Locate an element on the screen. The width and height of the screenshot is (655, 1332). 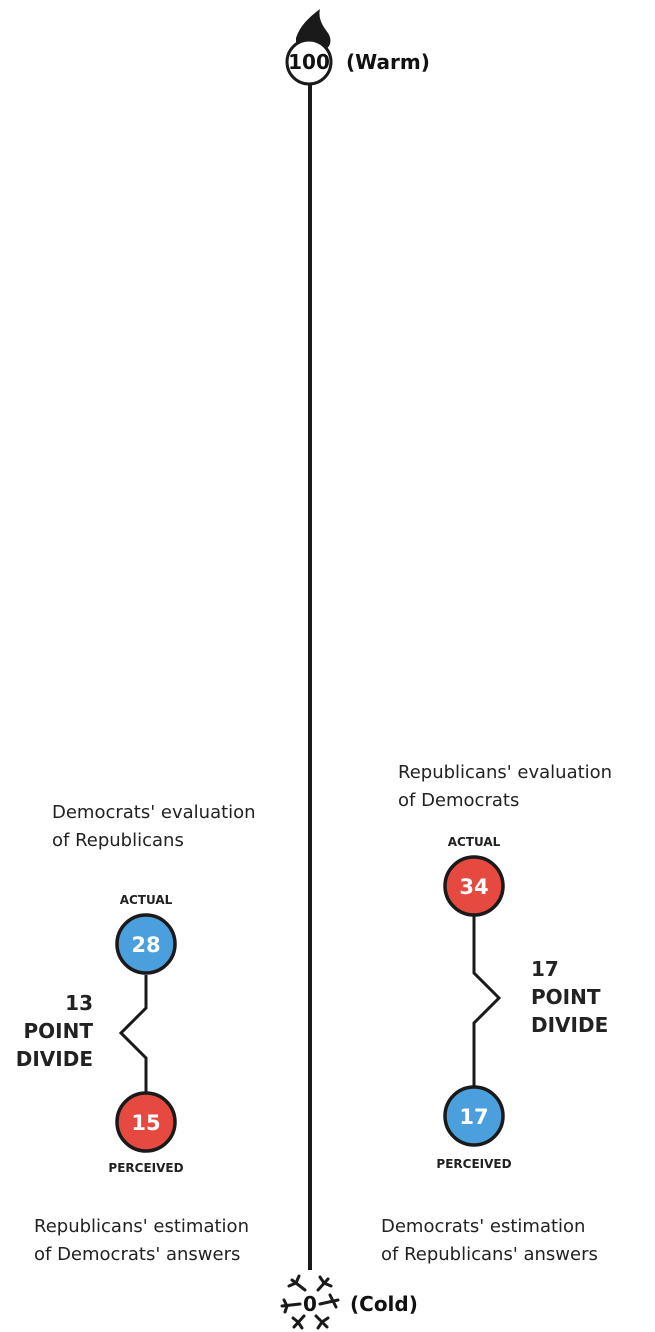
left-perceived-label: PERCEIVED is located at coordinates (145, 1168).